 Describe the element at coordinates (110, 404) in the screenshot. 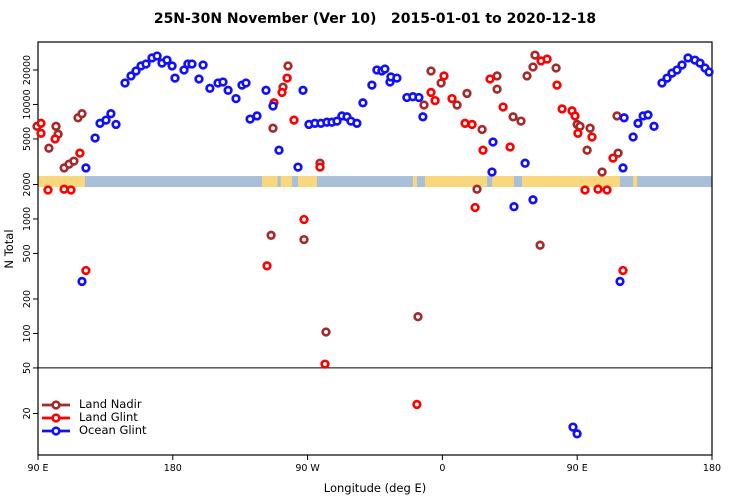

I see `legend-label: Land Nadir` at that location.